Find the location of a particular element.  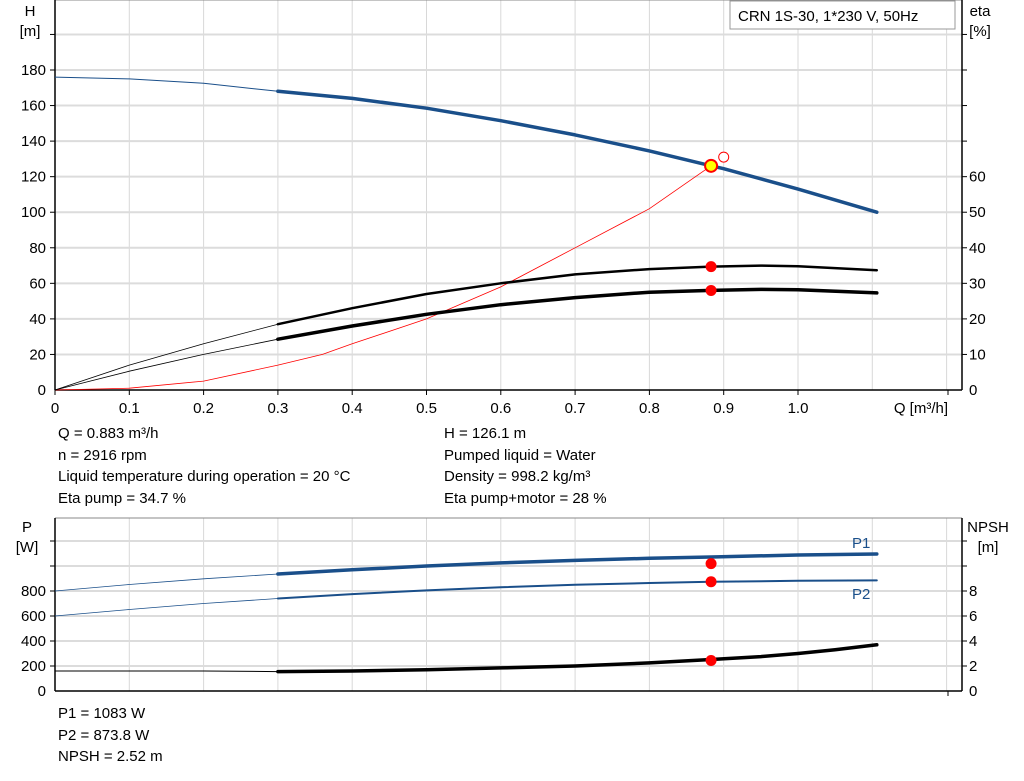

top-chart-y2-tick-label: 30 is located at coordinates (977, 283).